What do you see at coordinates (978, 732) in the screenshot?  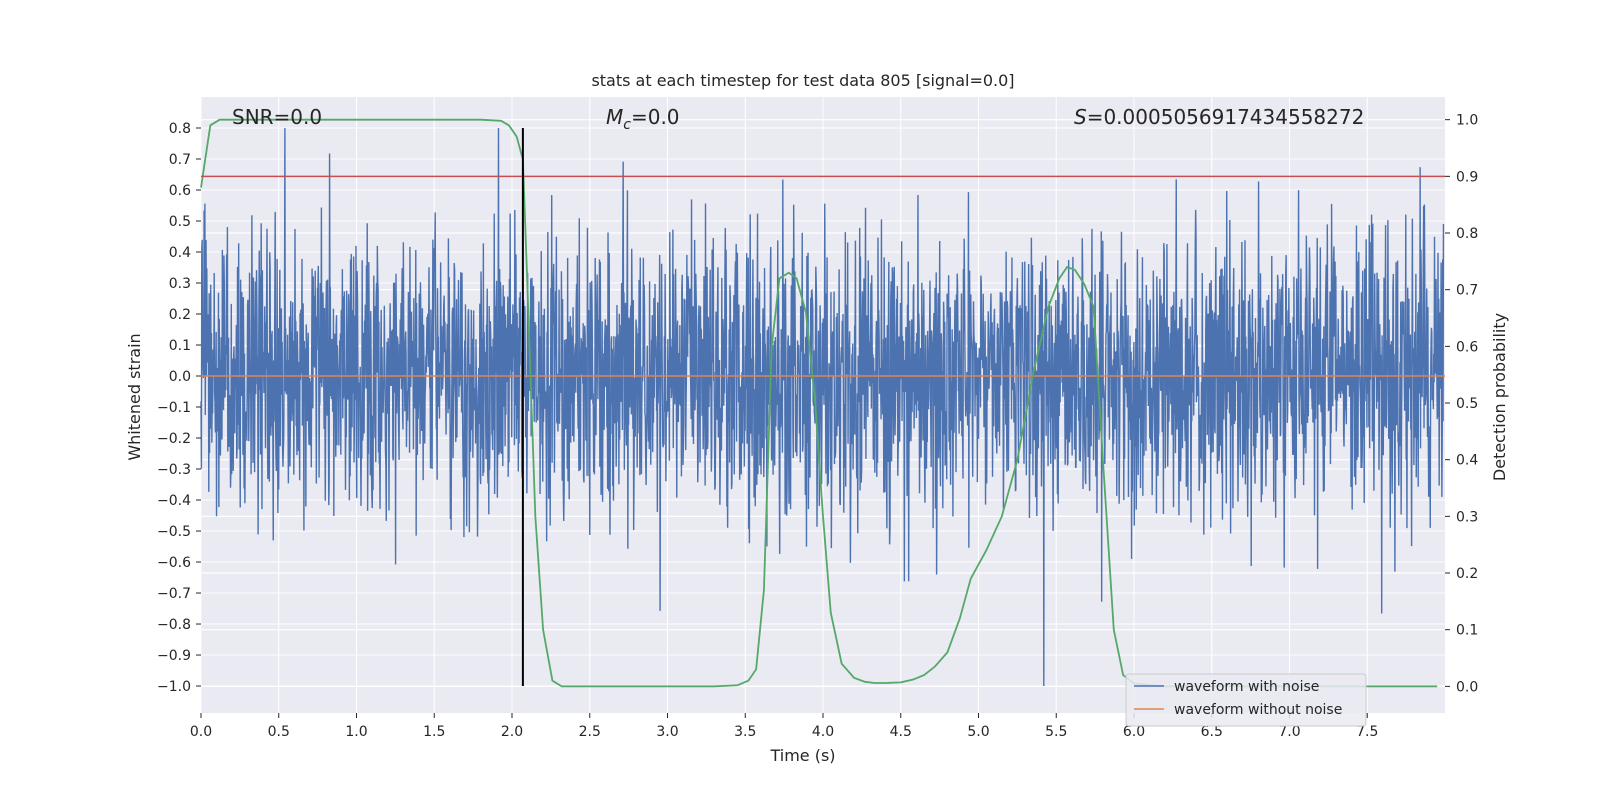 I see `x-tick-label: 5.0` at bounding box center [978, 732].